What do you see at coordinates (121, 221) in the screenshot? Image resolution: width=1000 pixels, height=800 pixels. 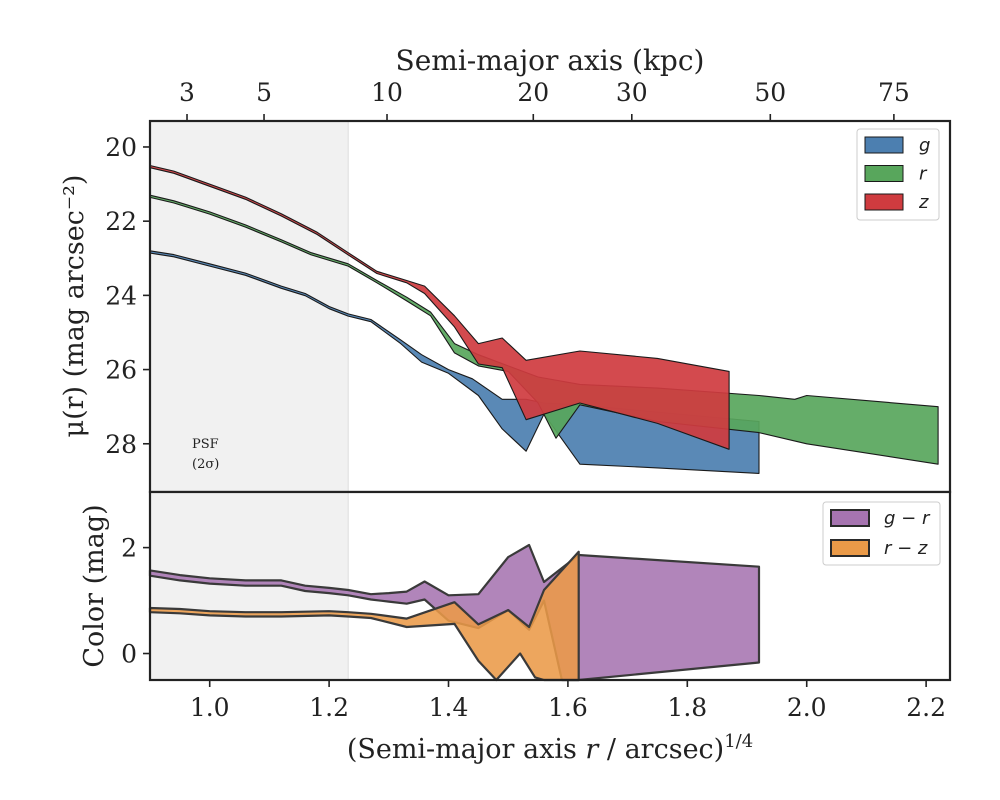 I see `top-y-tick-label: 22` at bounding box center [121, 221].